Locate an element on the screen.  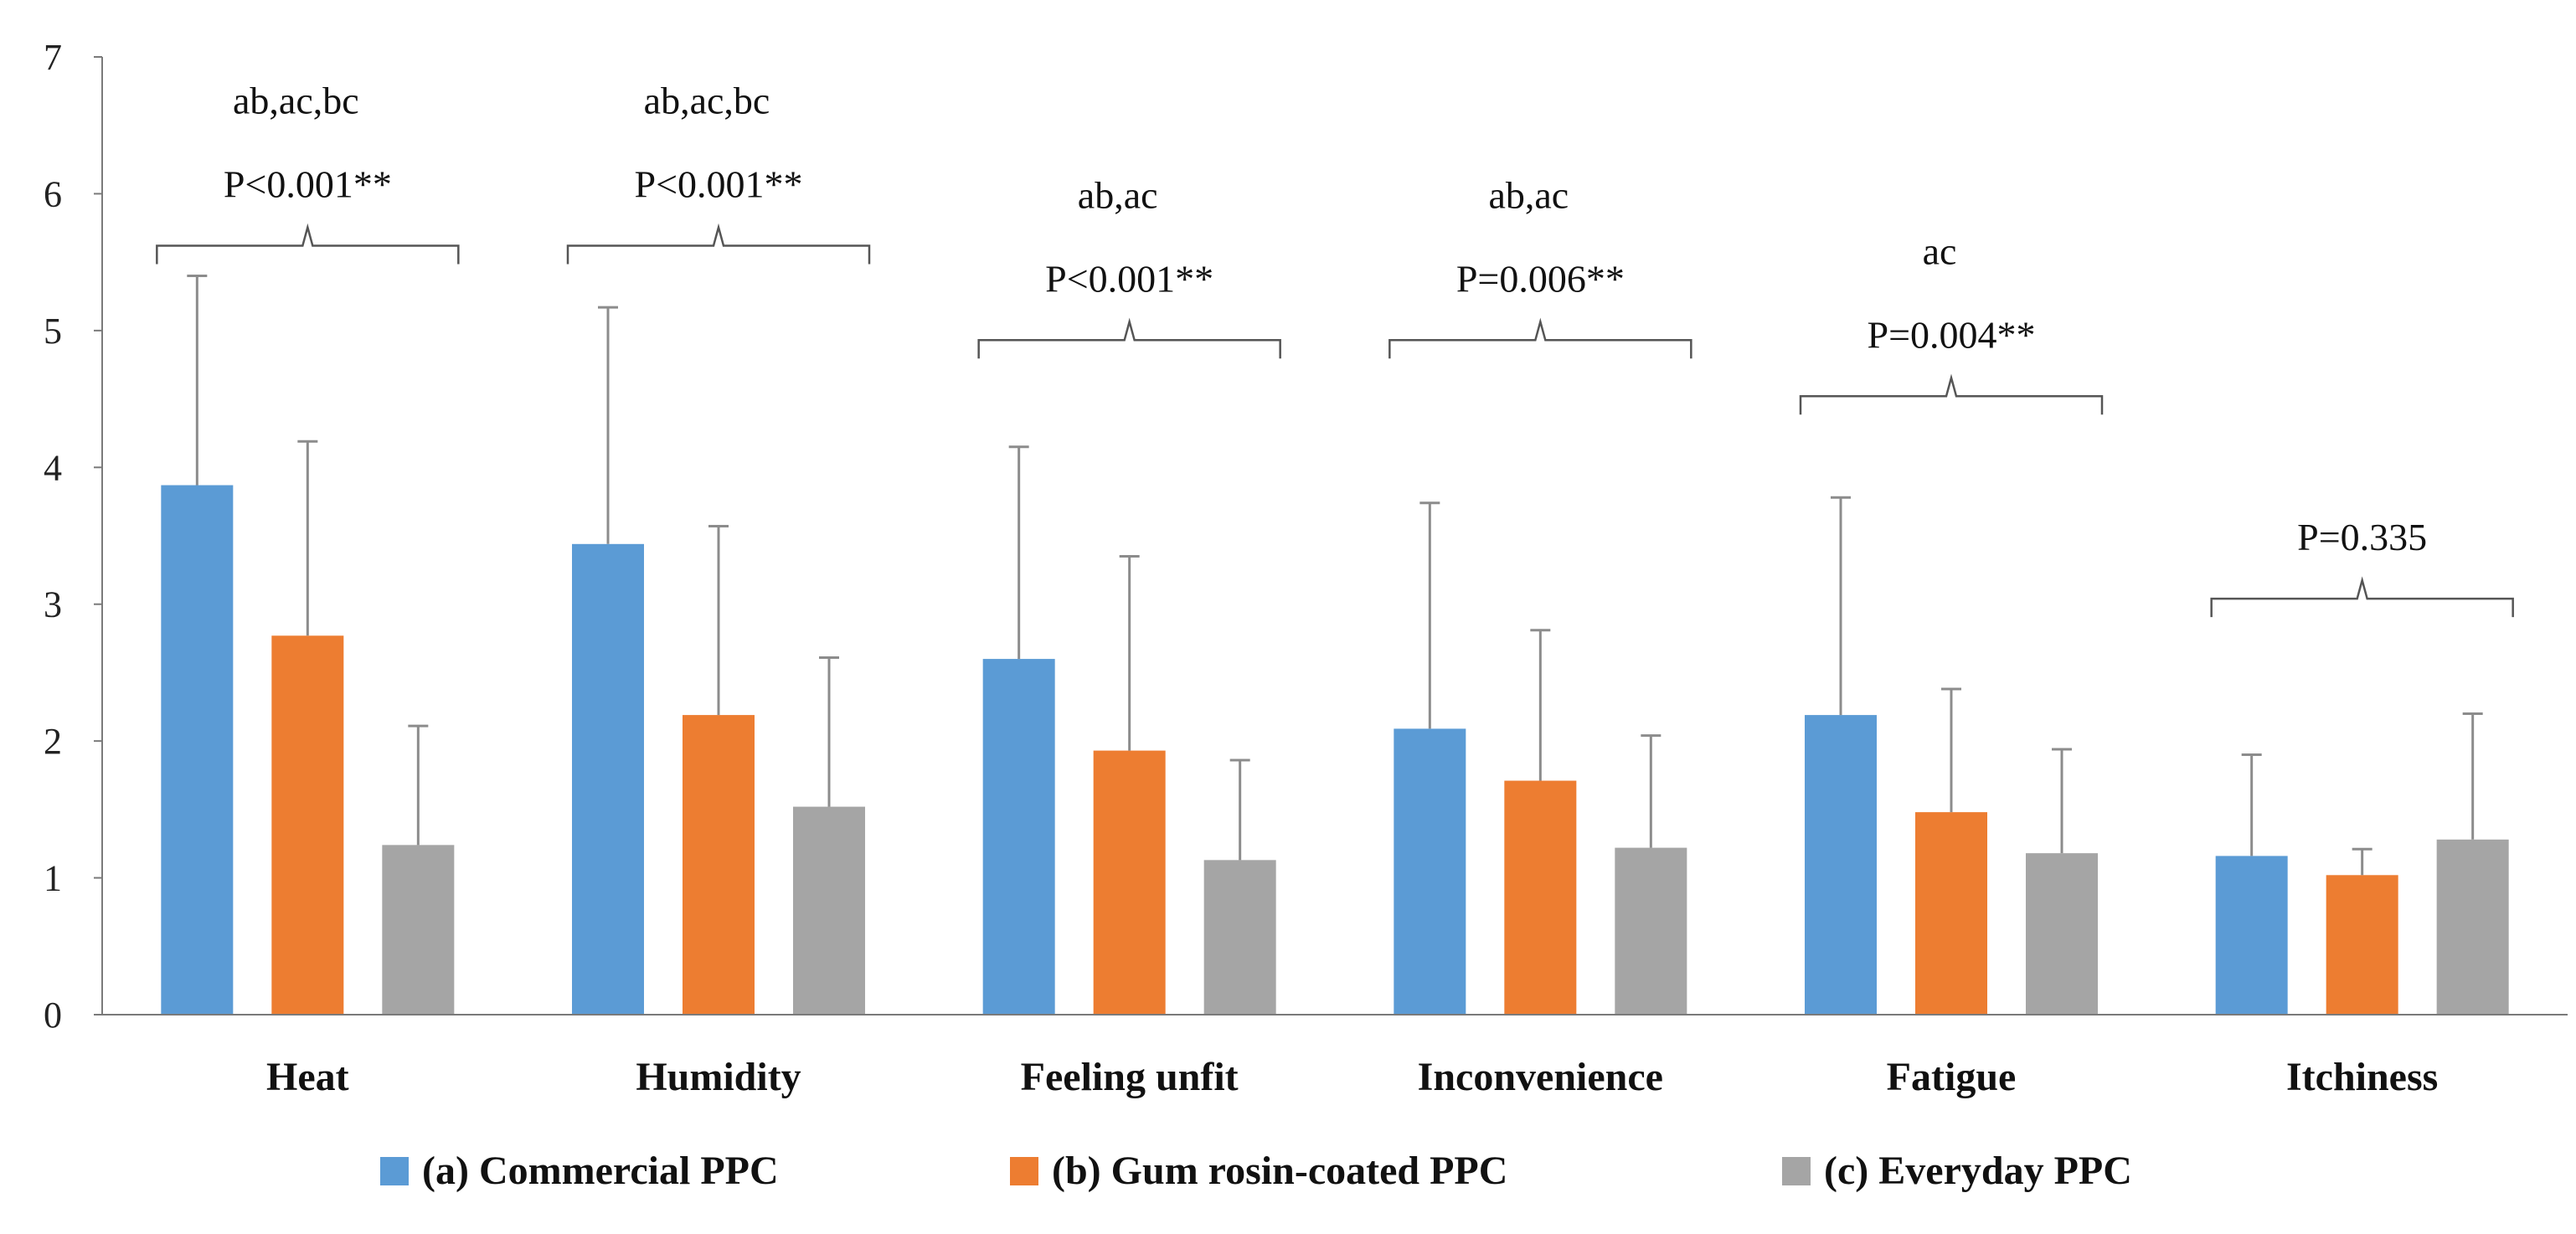
y-tick-label: 0 is located at coordinates (53, 1015).